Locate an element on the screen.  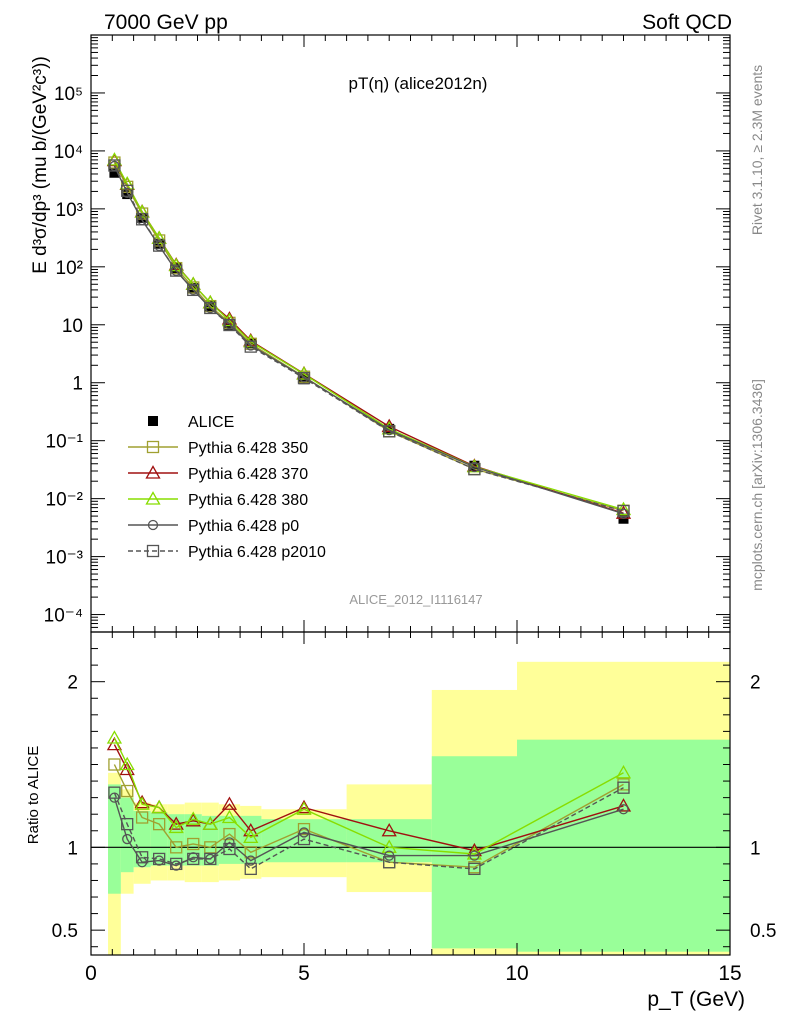
y-tick-label: 10⁴ is located at coordinates (68, 152).